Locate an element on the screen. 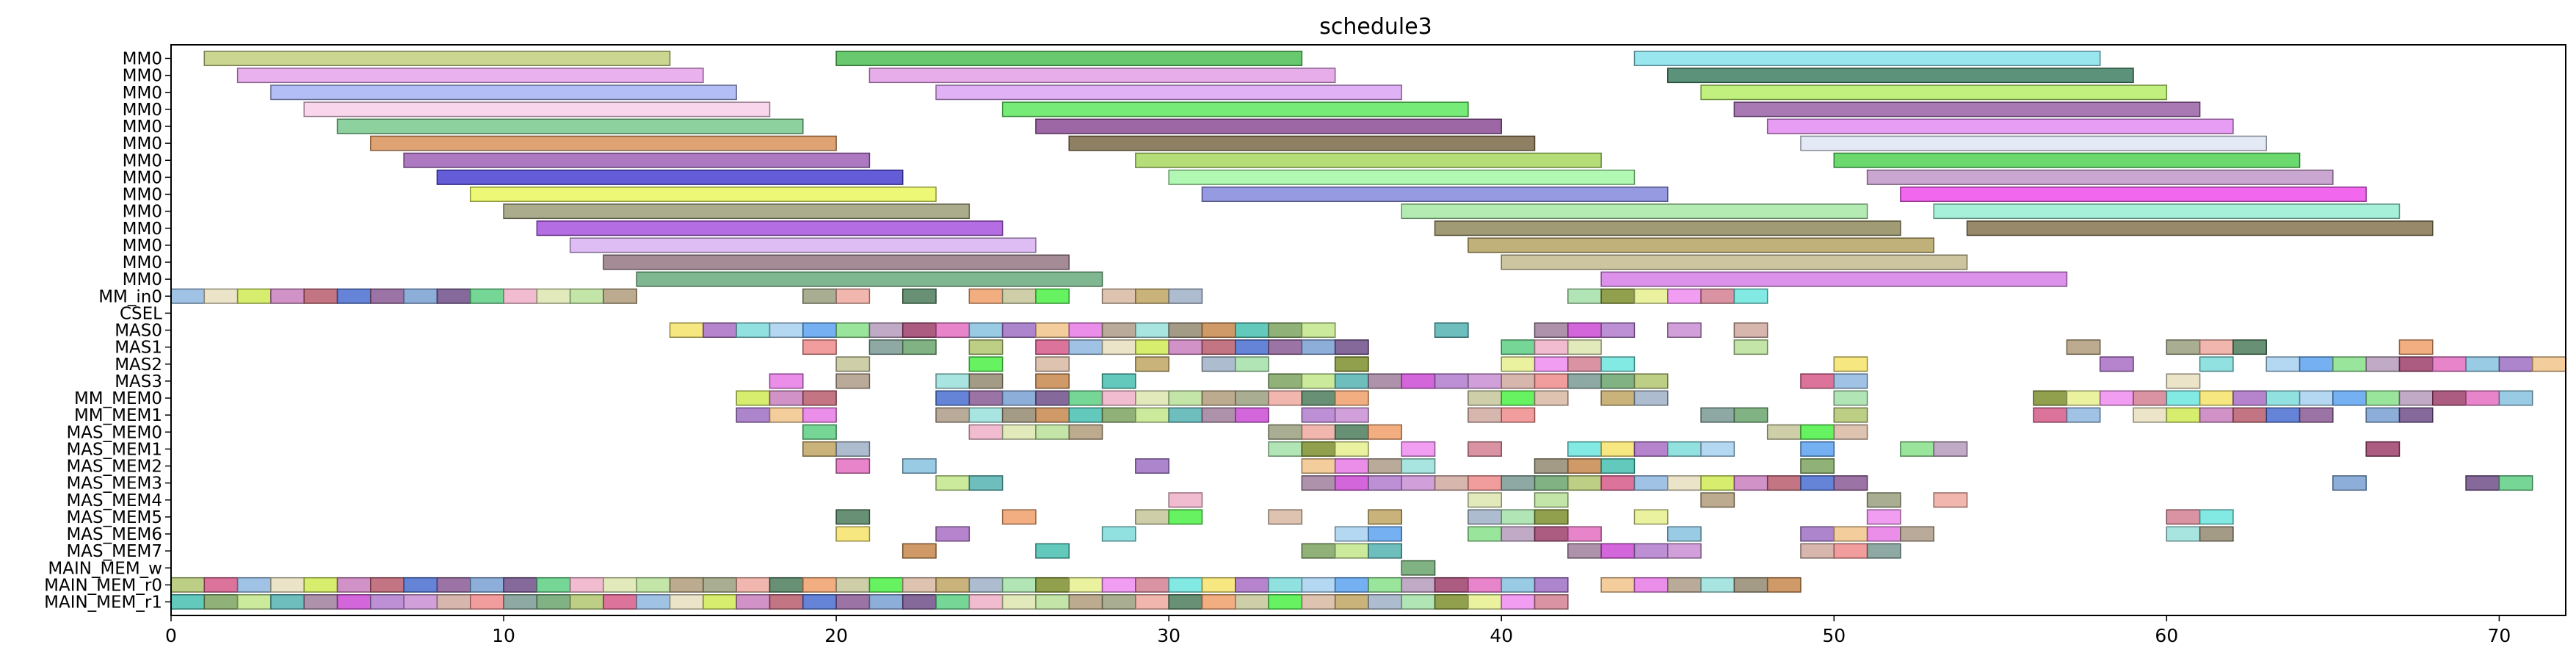 The image size is (2576, 661). y-tick-label: MAS_MEM3 is located at coordinates (114, 484).